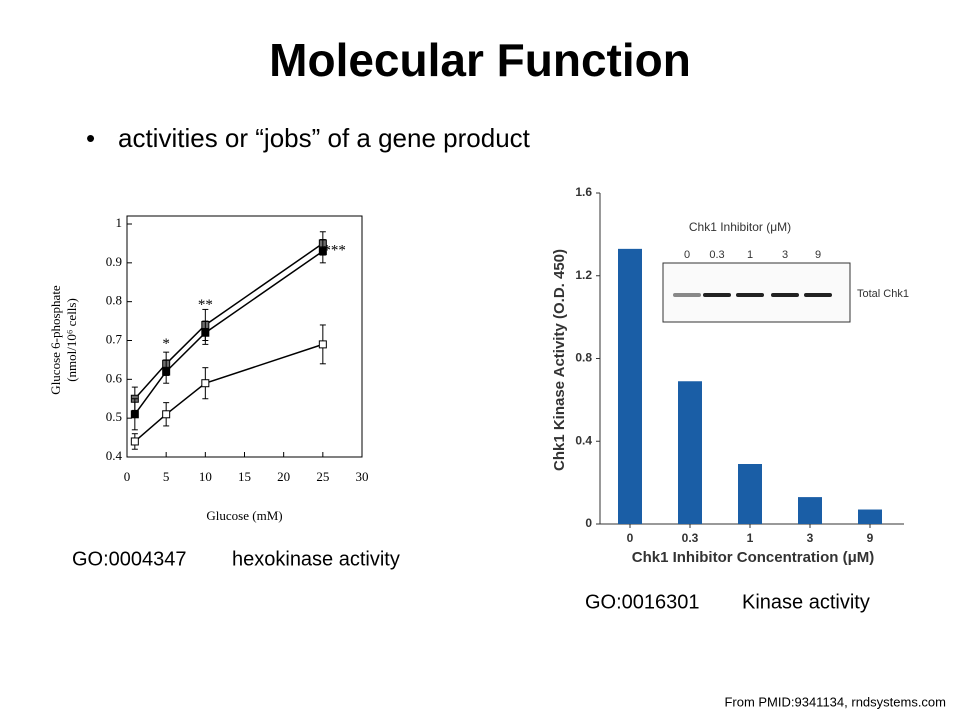 This screenshot has width=960, height=720. Describe the element at coordinates (205, 476) in the screenshot. I see `x-tick-label: 10` at that location.